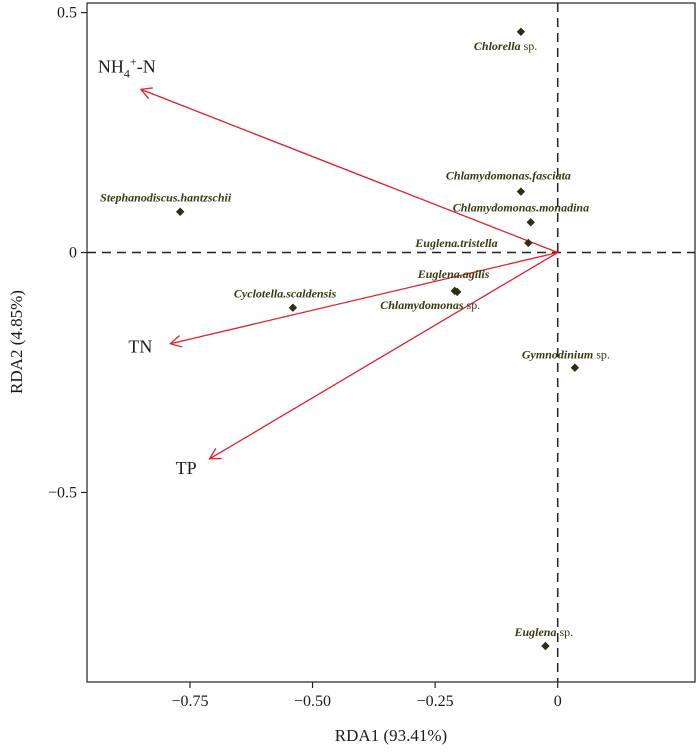 This screenshot has width=700, height=752. I want to click on species-label: Gymnodinium sp., so click(566, 355).